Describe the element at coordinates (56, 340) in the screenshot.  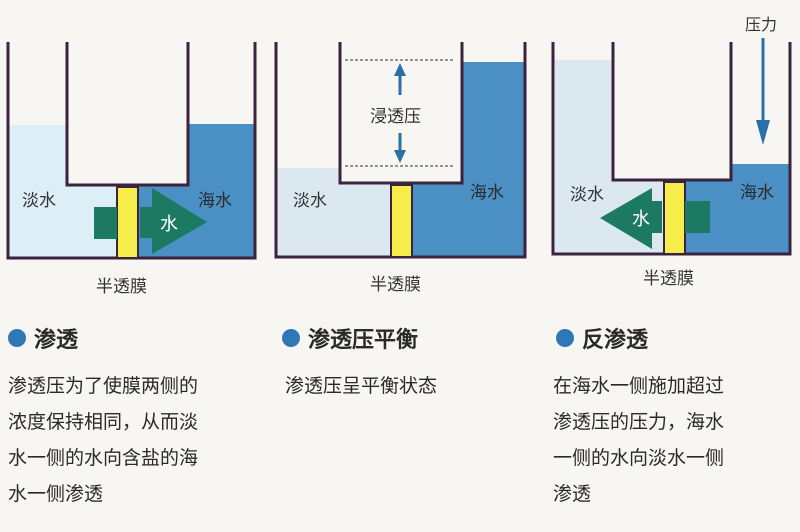
I see `heading-text: 渗透` at that location.